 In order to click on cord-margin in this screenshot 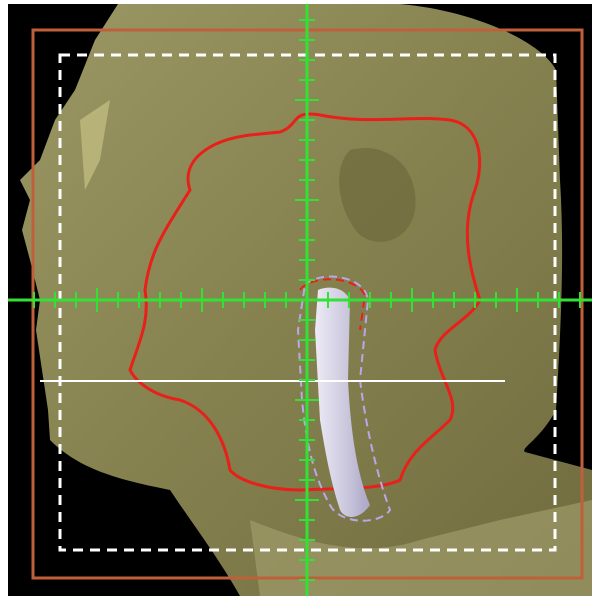, I will do `click(344, 398)`.